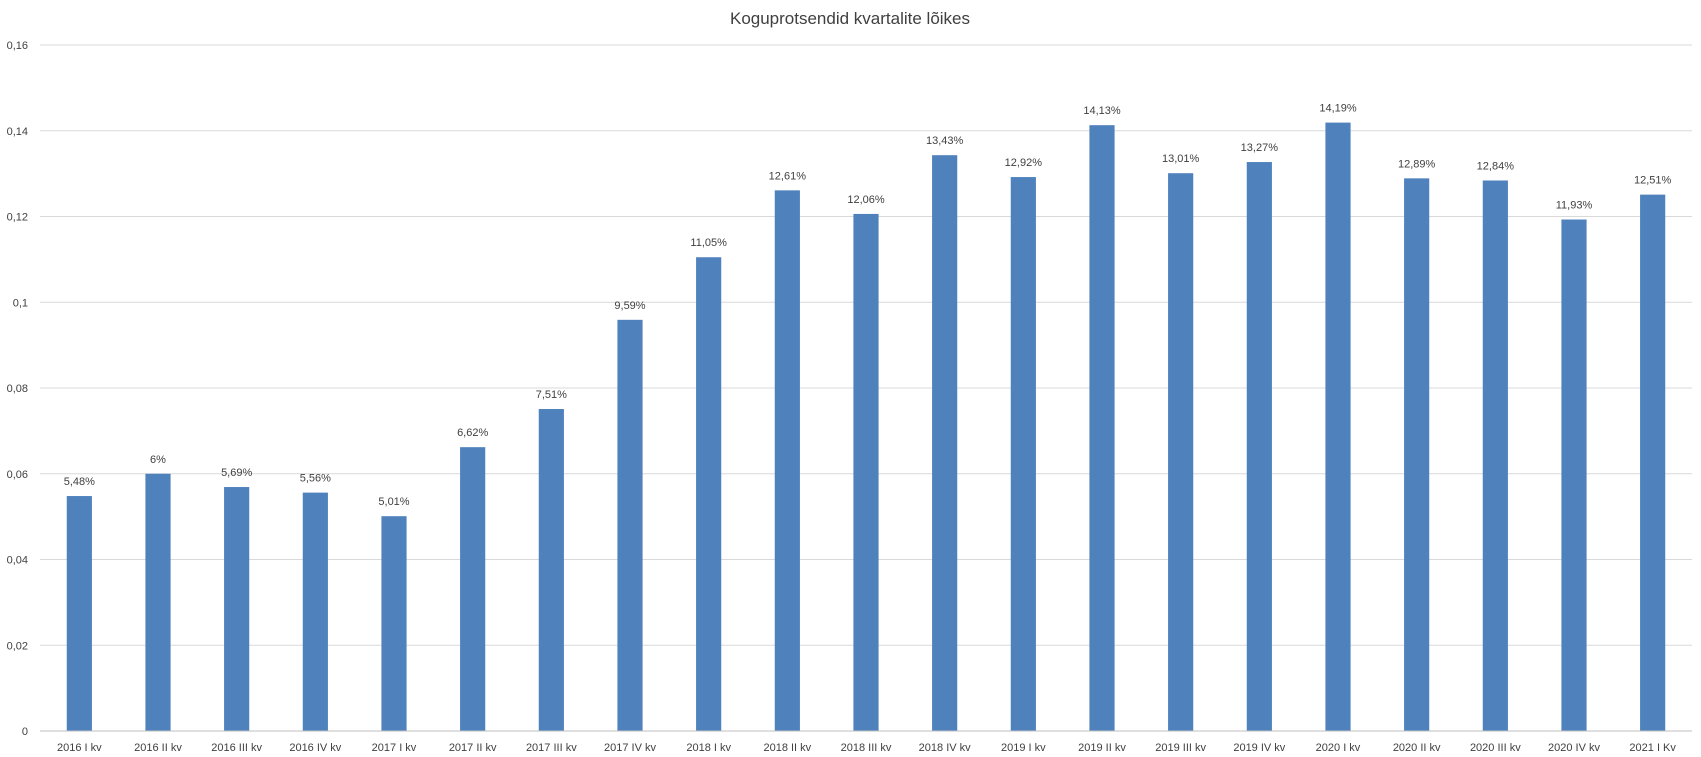  Describe the element at coordinates (394, 748) in the screenshot. I see `x-tick-label: 2017 I kv` at that location.